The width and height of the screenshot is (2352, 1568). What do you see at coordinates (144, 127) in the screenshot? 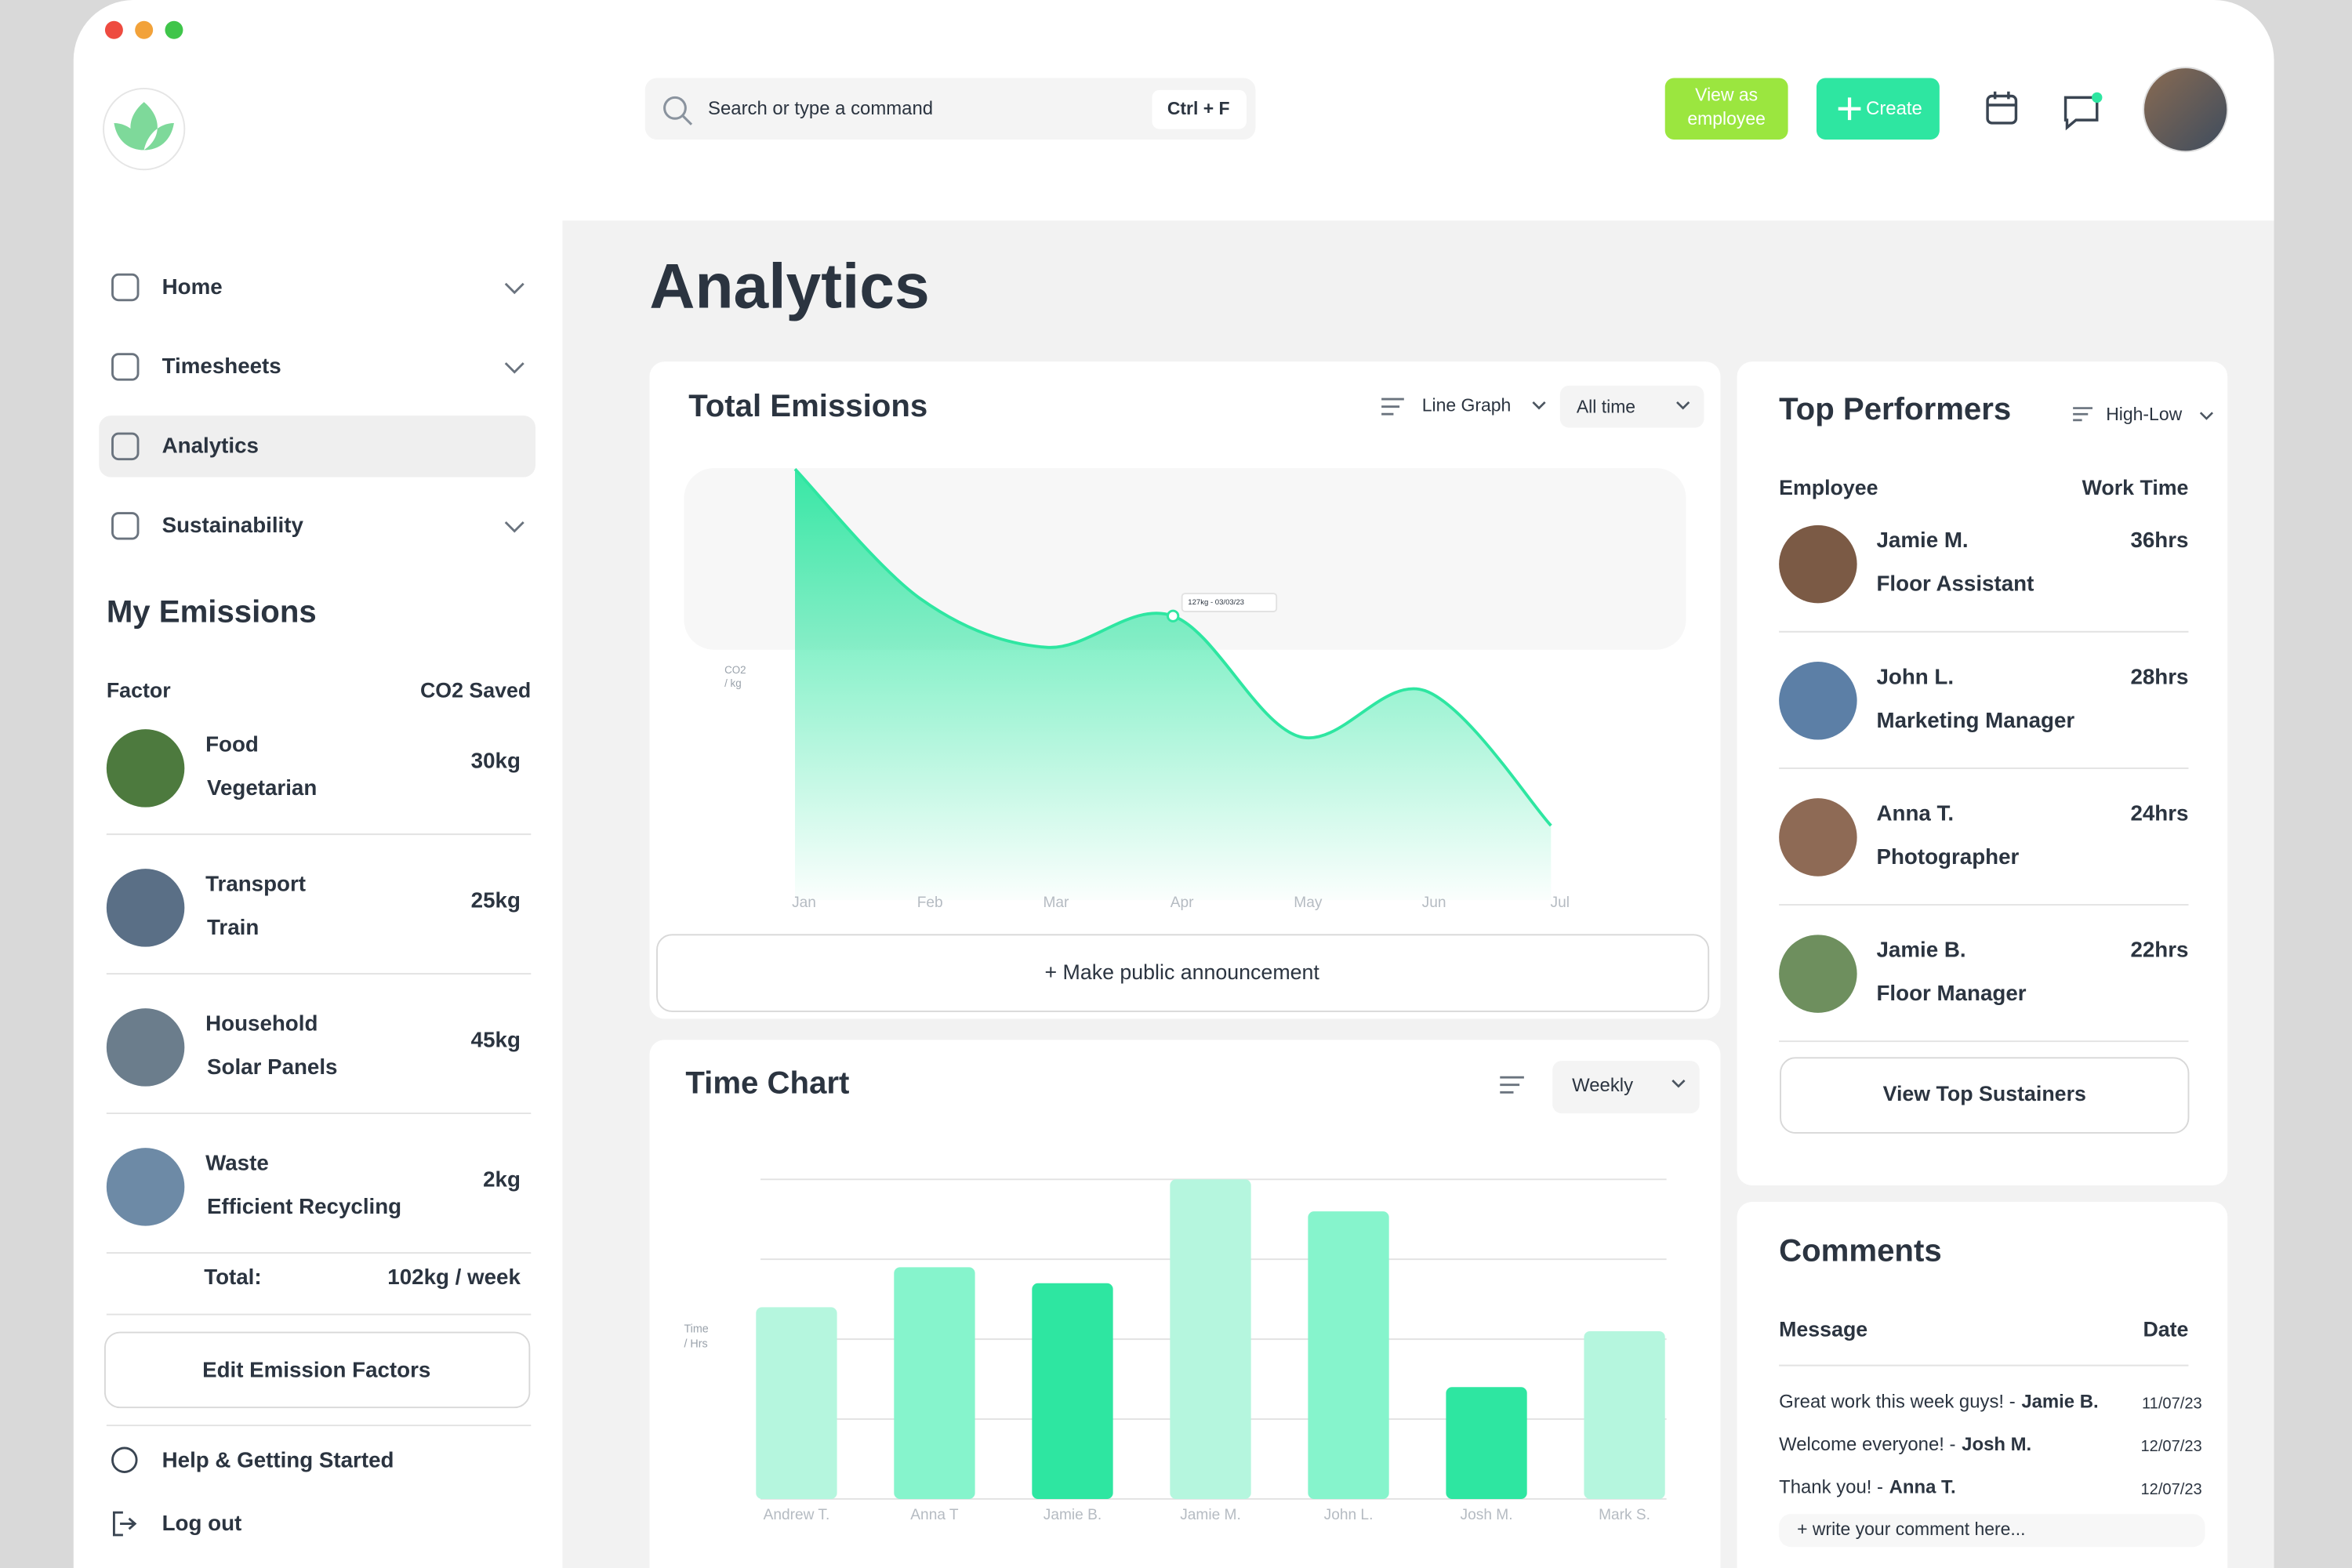
I see `logo-leaf` at bounding box center [144, 127].